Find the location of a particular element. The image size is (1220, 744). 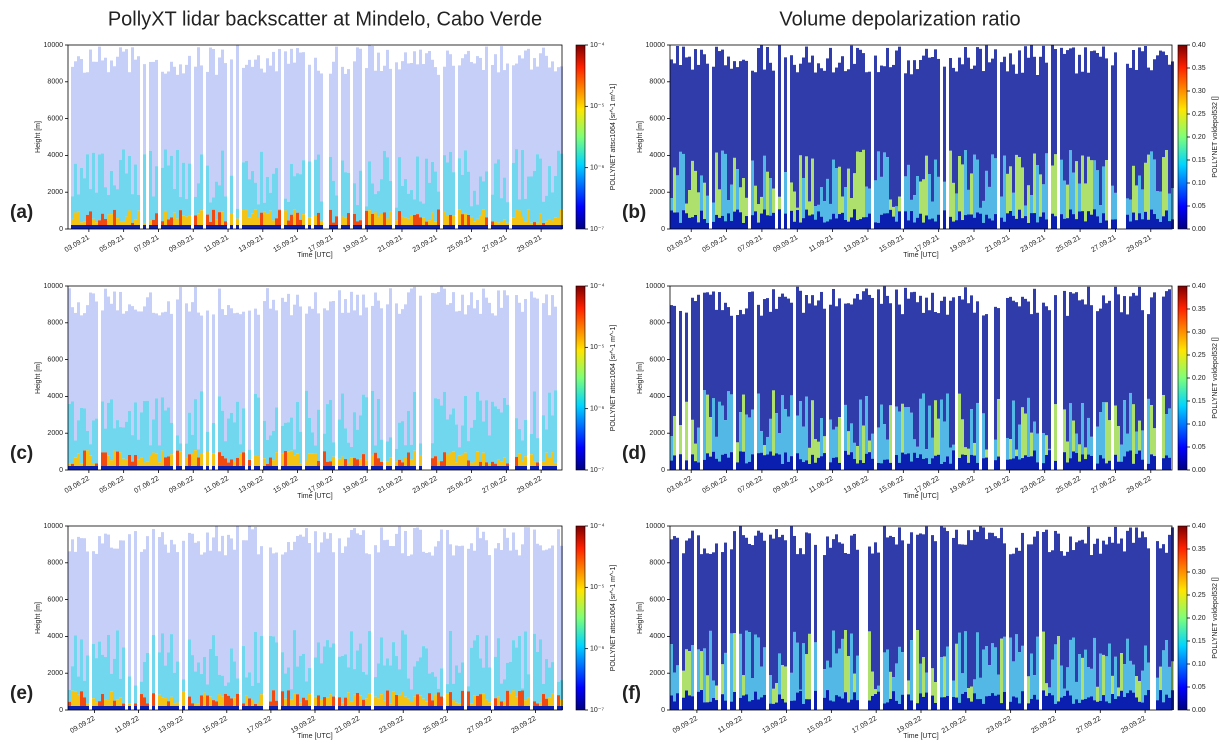

colorbar-tick-label: 0.40 is located at coordinates (1199, 286).